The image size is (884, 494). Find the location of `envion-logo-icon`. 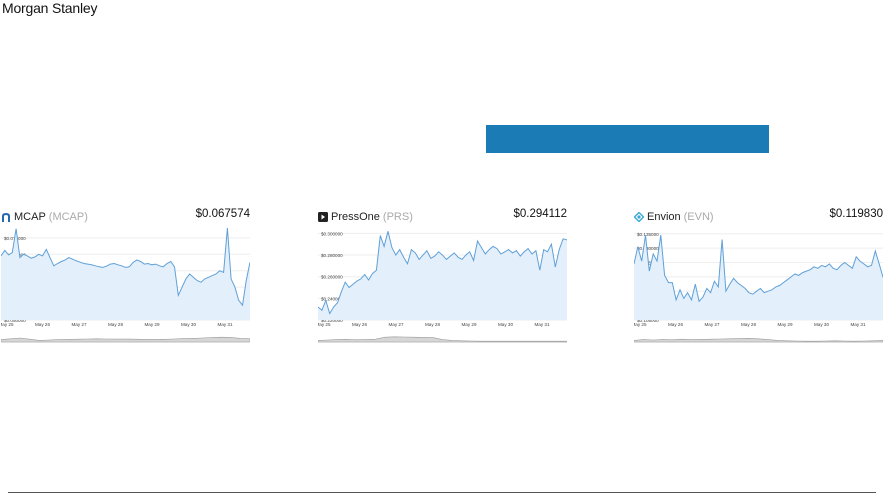

envion-logo-icon is located at coordinates (639, 217).